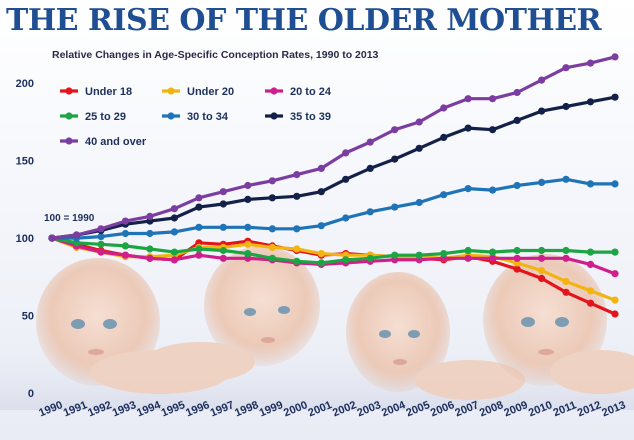 The width and height of the screenshot is (634, 440). I want to click on legend-label: 35 to 39, so click(310, 117).